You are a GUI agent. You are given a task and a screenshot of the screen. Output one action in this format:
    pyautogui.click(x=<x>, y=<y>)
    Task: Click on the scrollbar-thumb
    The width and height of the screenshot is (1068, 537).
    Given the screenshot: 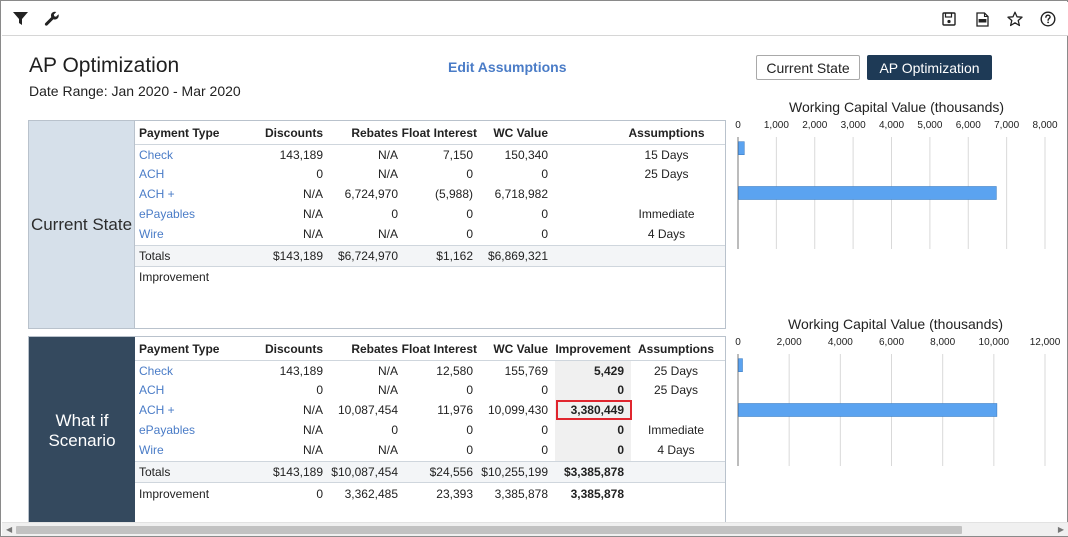 What is the action you would take?
    pyautogui.click(x=489, y=530)
    